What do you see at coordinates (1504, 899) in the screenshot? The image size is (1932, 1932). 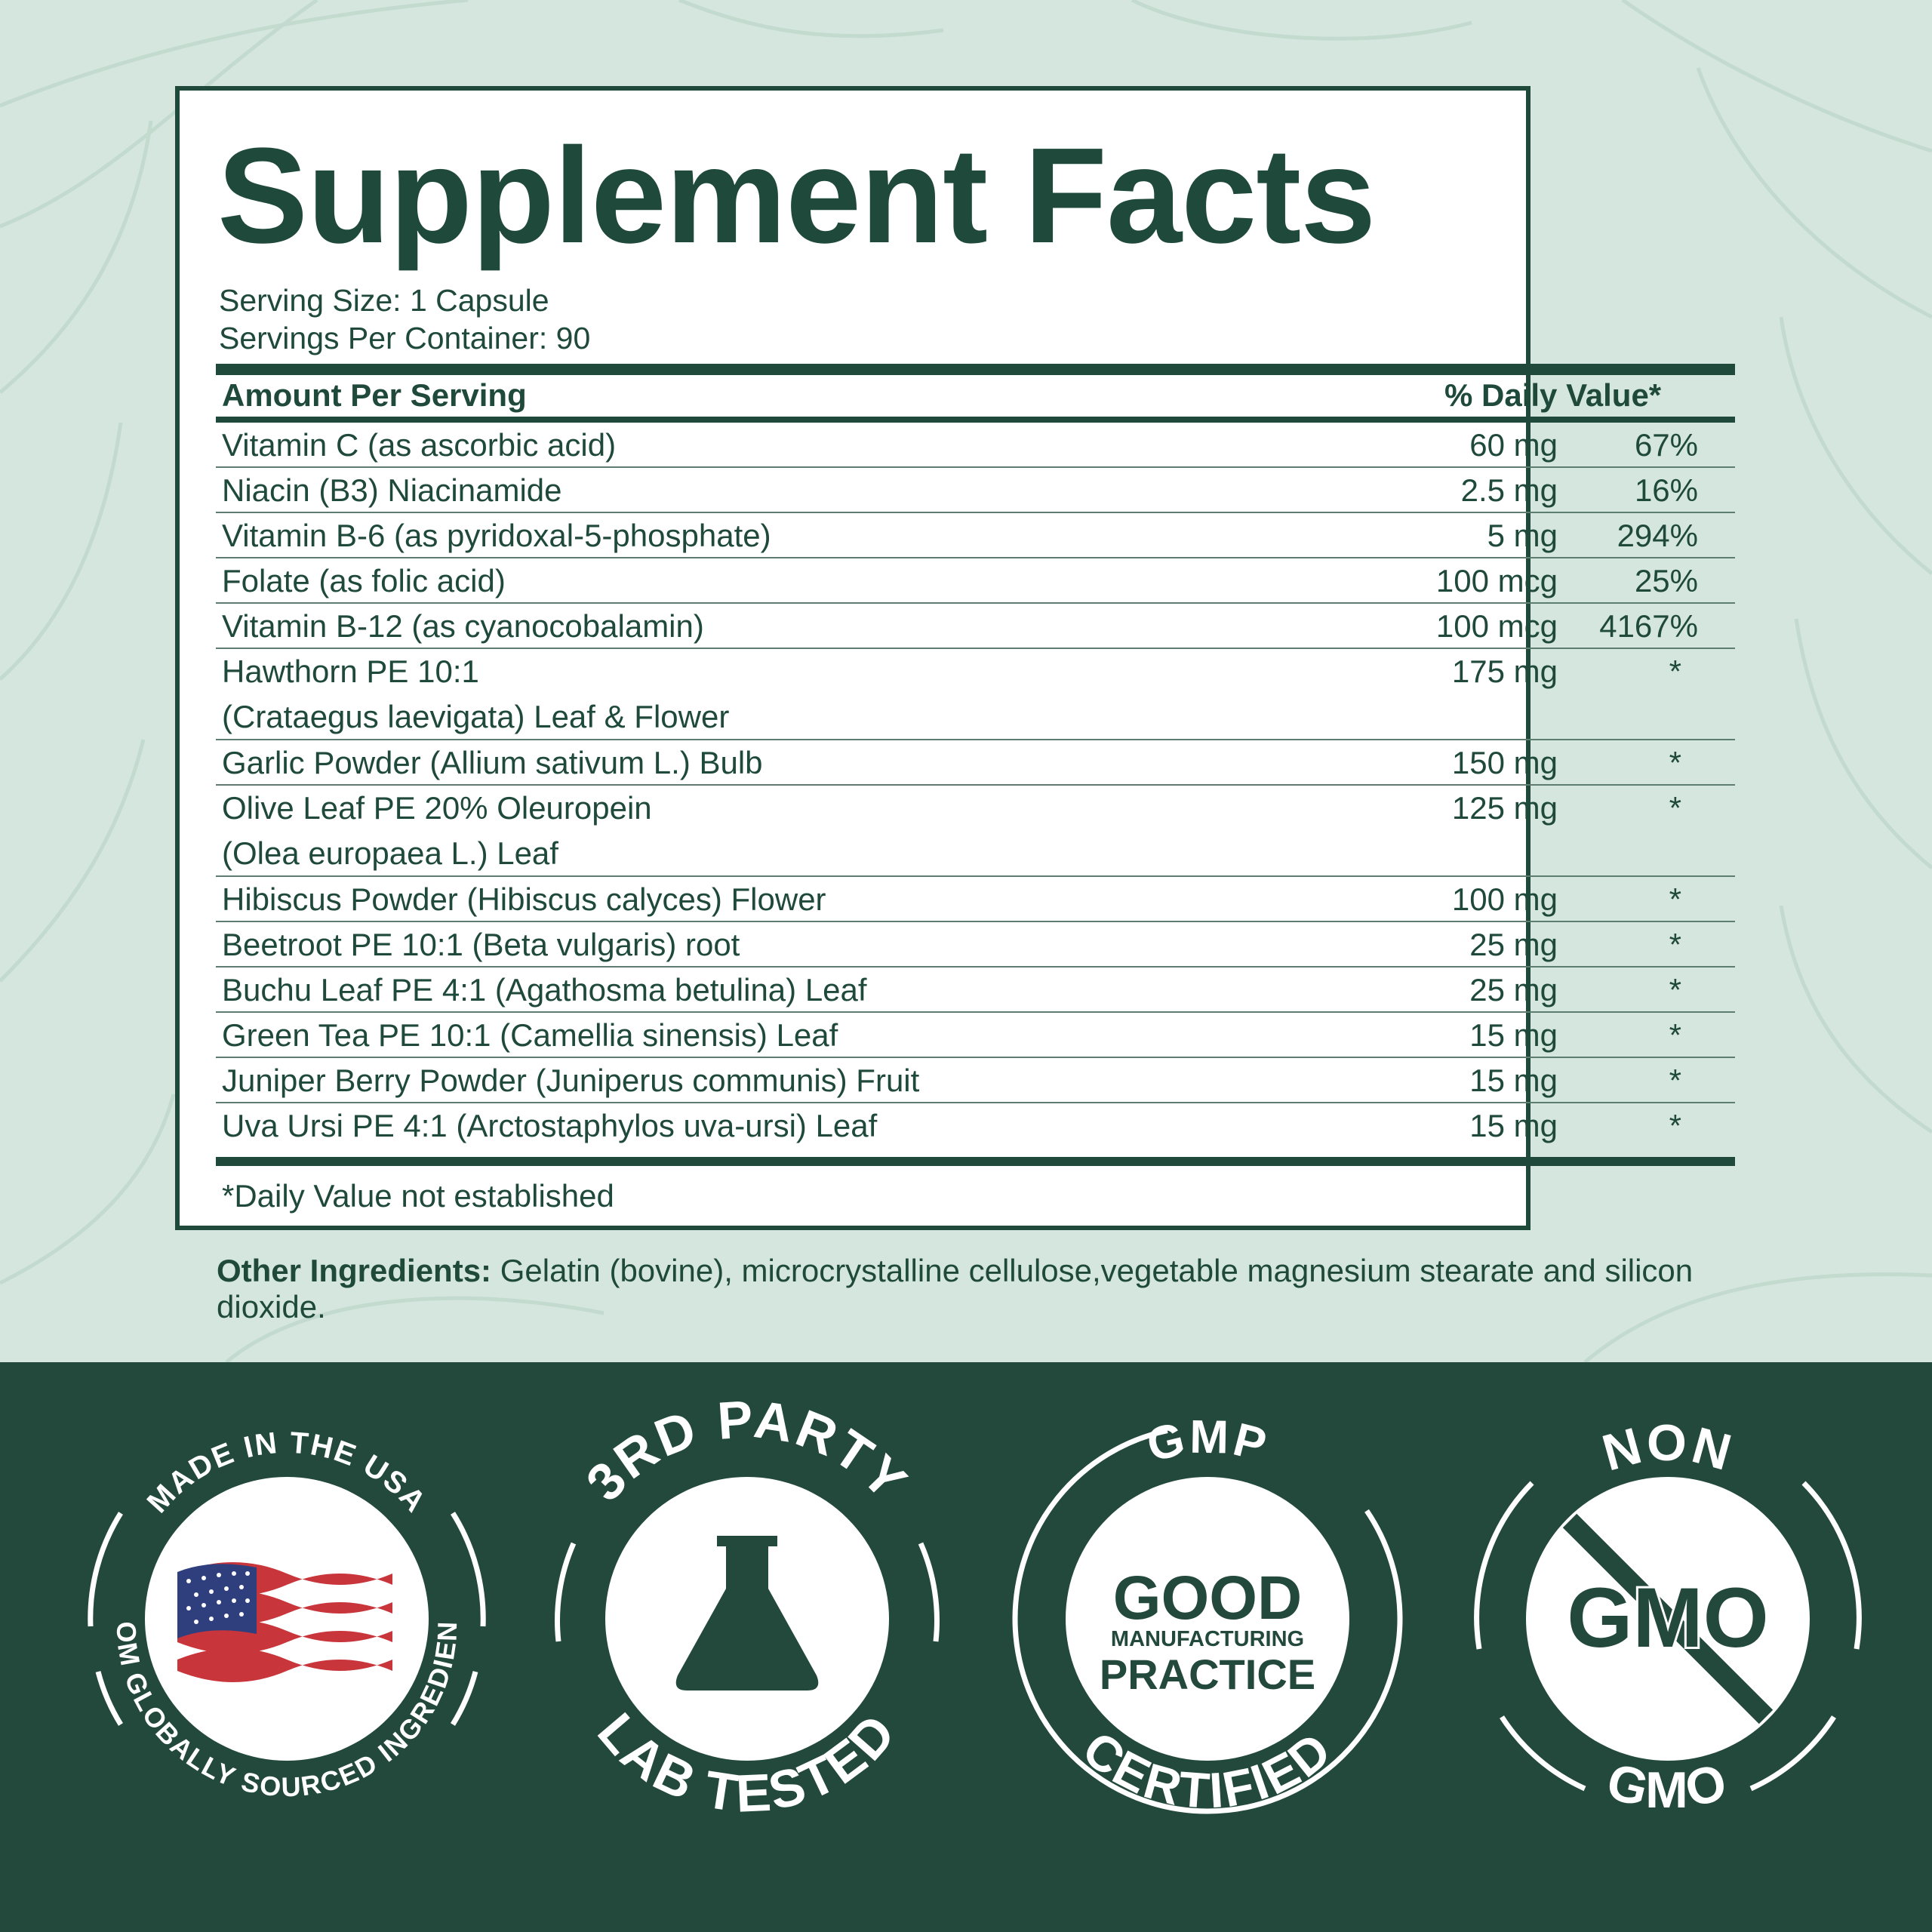 I see `nutrient-amount: 100 mg` at bounding box center [1504, 899].